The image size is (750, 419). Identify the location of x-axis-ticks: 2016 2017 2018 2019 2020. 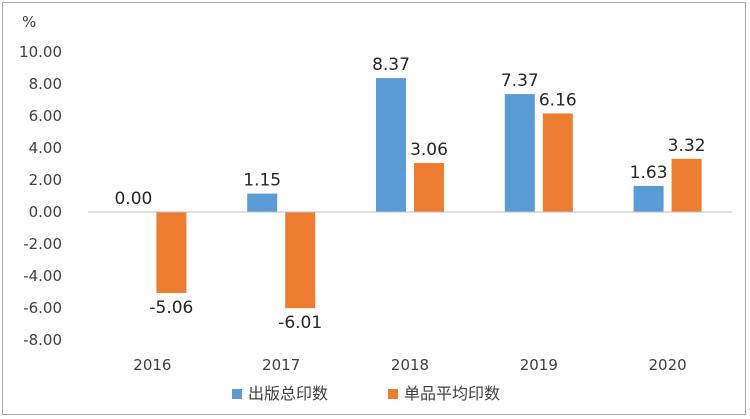
(409, 365).